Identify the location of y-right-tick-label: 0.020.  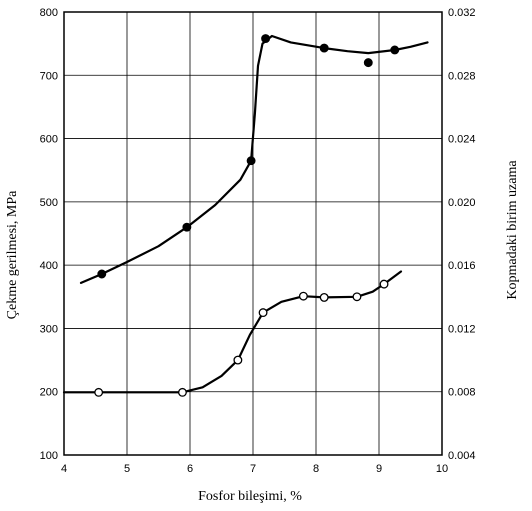
(462, 203).